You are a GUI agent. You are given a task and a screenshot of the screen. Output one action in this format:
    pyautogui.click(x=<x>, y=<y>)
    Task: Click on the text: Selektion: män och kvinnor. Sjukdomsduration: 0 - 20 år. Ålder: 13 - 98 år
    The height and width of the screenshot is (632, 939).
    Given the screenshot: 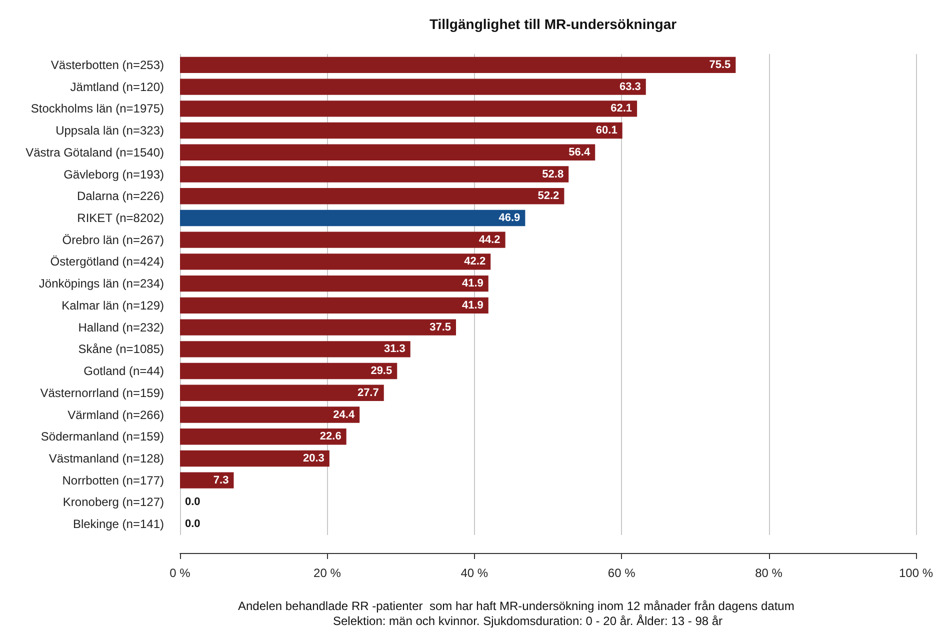 What is the action you would take?
    pyautogui.click(x=528, y=621)
    